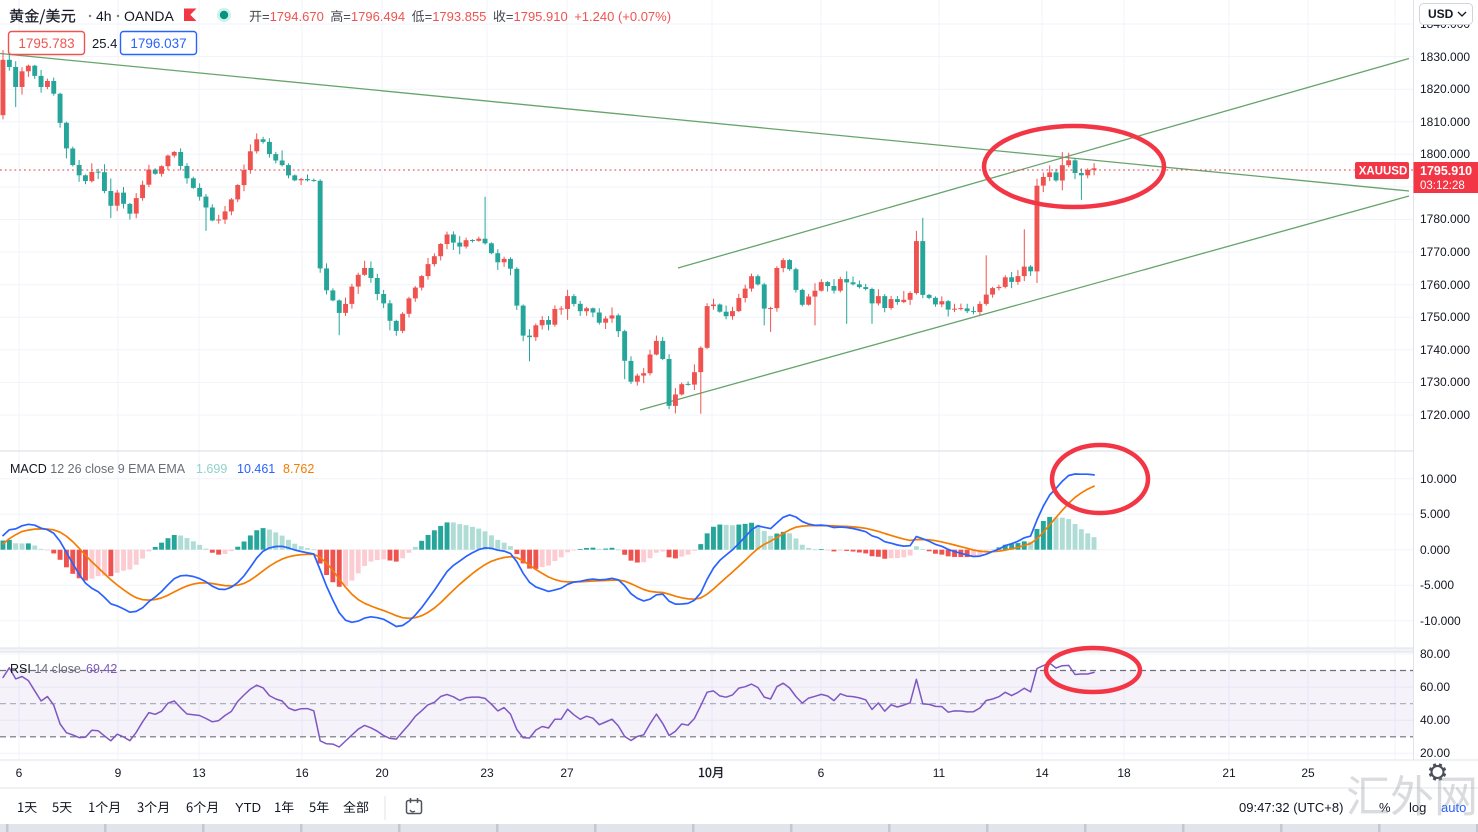 The height and width of the screenshot is (832, 1478). Describe the element at coordinates (1435, 720) in the screenshot. I see `svg-text: 40.00` at that location.